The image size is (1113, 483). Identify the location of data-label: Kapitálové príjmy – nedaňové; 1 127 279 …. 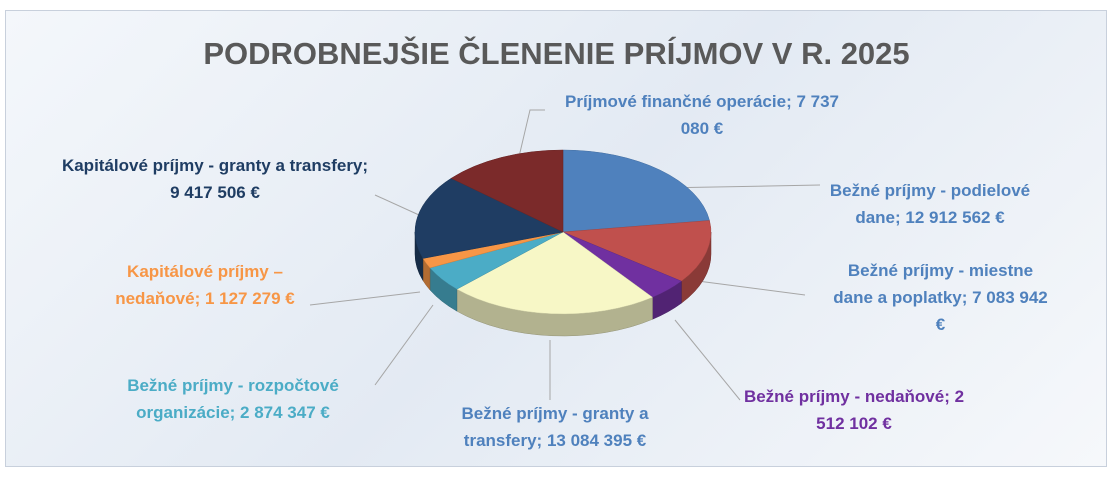
(205, 285).